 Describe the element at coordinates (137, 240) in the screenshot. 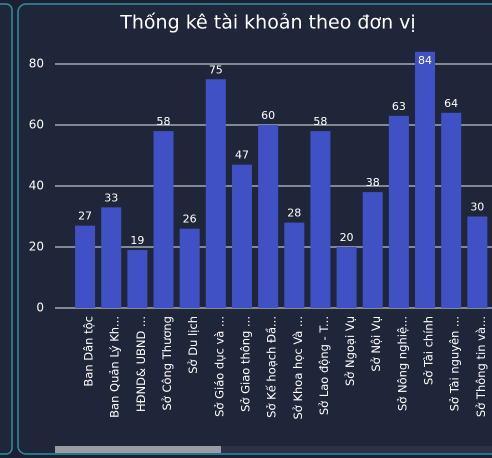

I see `data-label: 19` at that location.